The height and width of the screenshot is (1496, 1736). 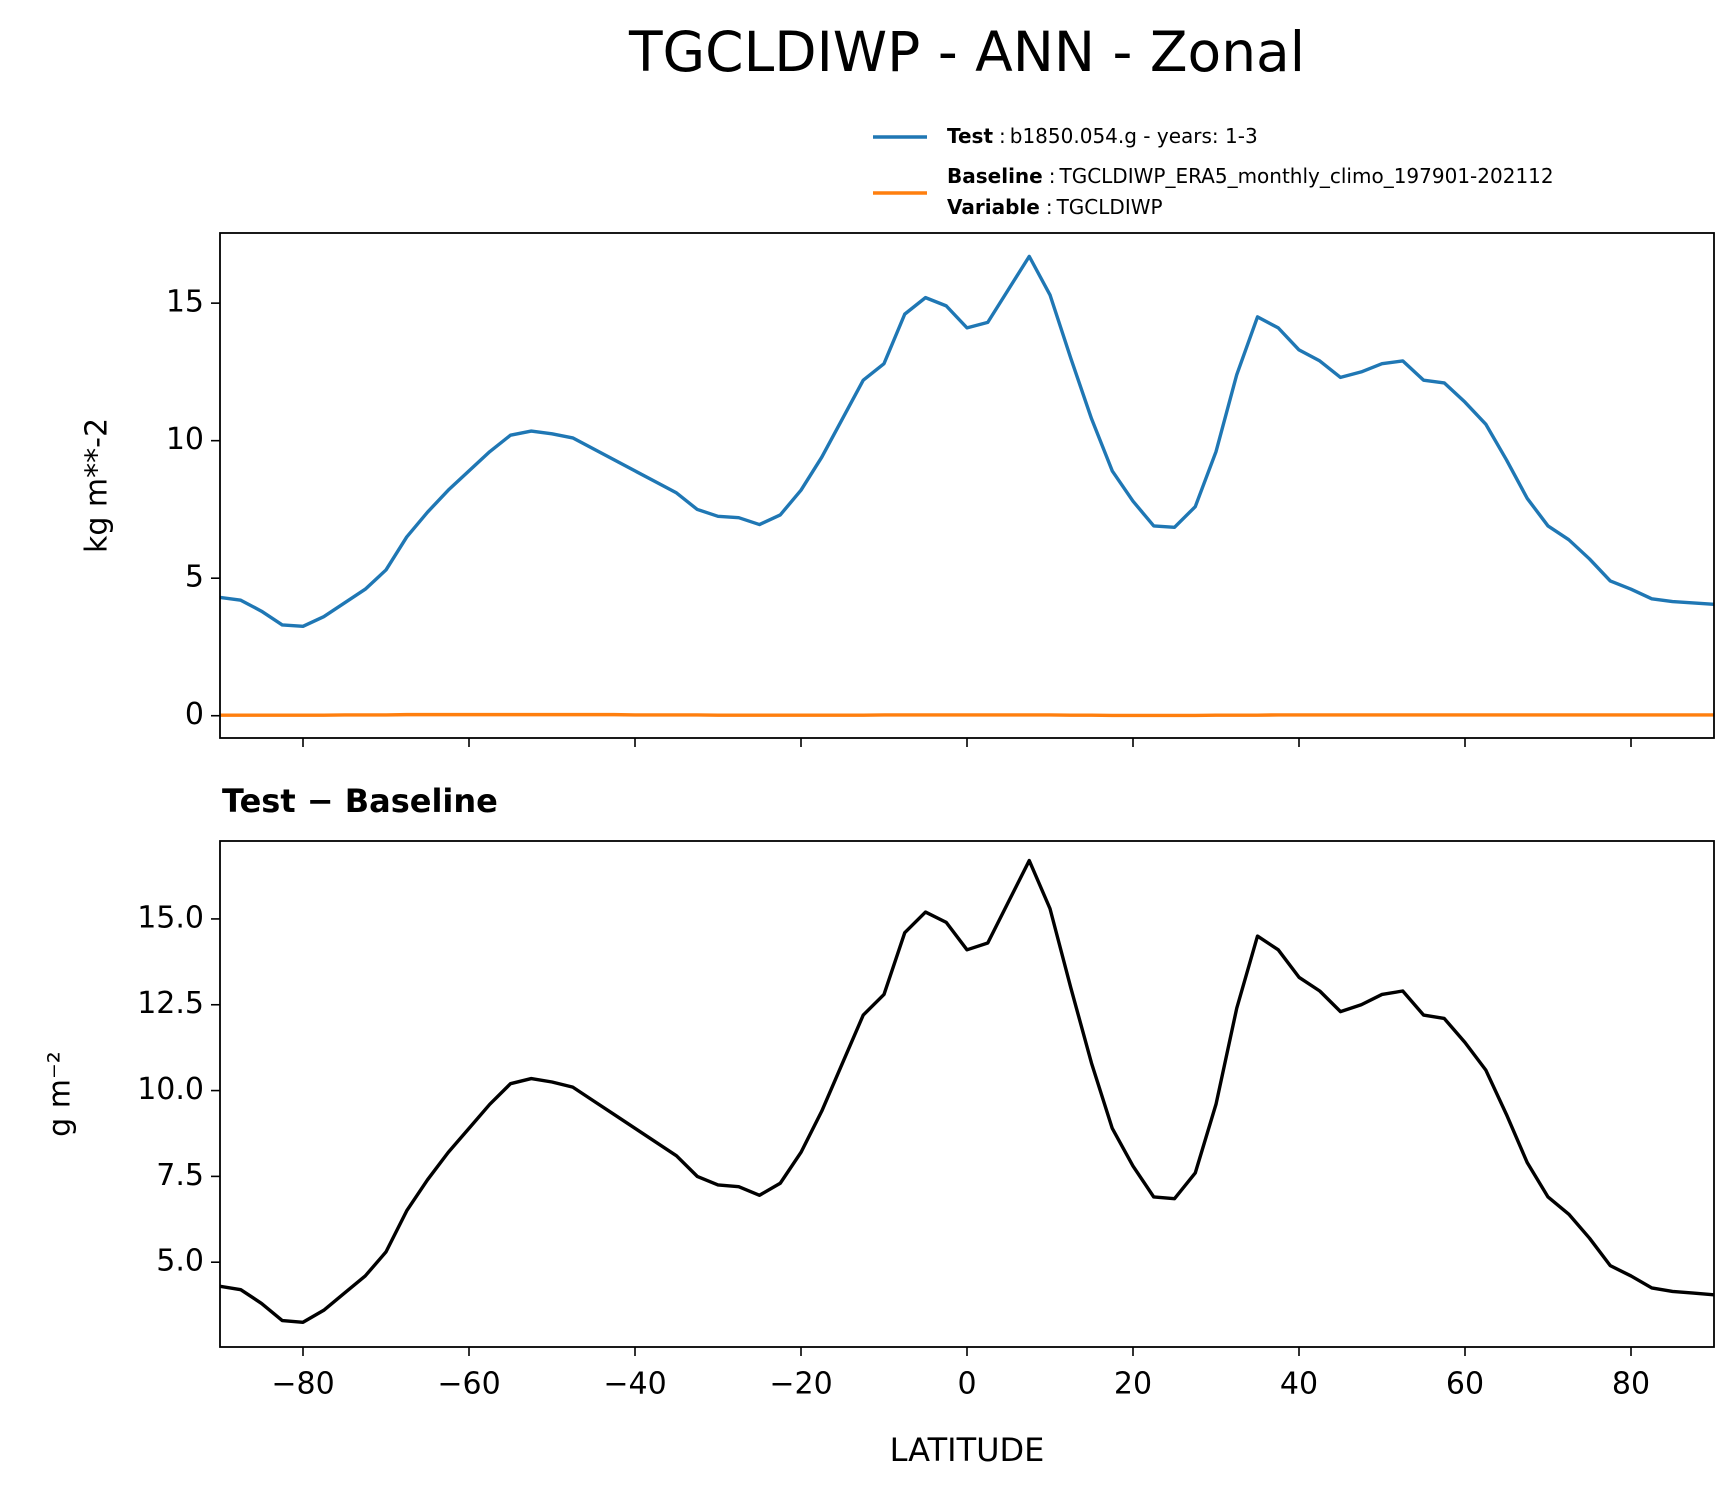 What do you see at coordinates (993, 207) in the screenshot?
I see `legend-name: Variable` at bounding box center [993, 207].